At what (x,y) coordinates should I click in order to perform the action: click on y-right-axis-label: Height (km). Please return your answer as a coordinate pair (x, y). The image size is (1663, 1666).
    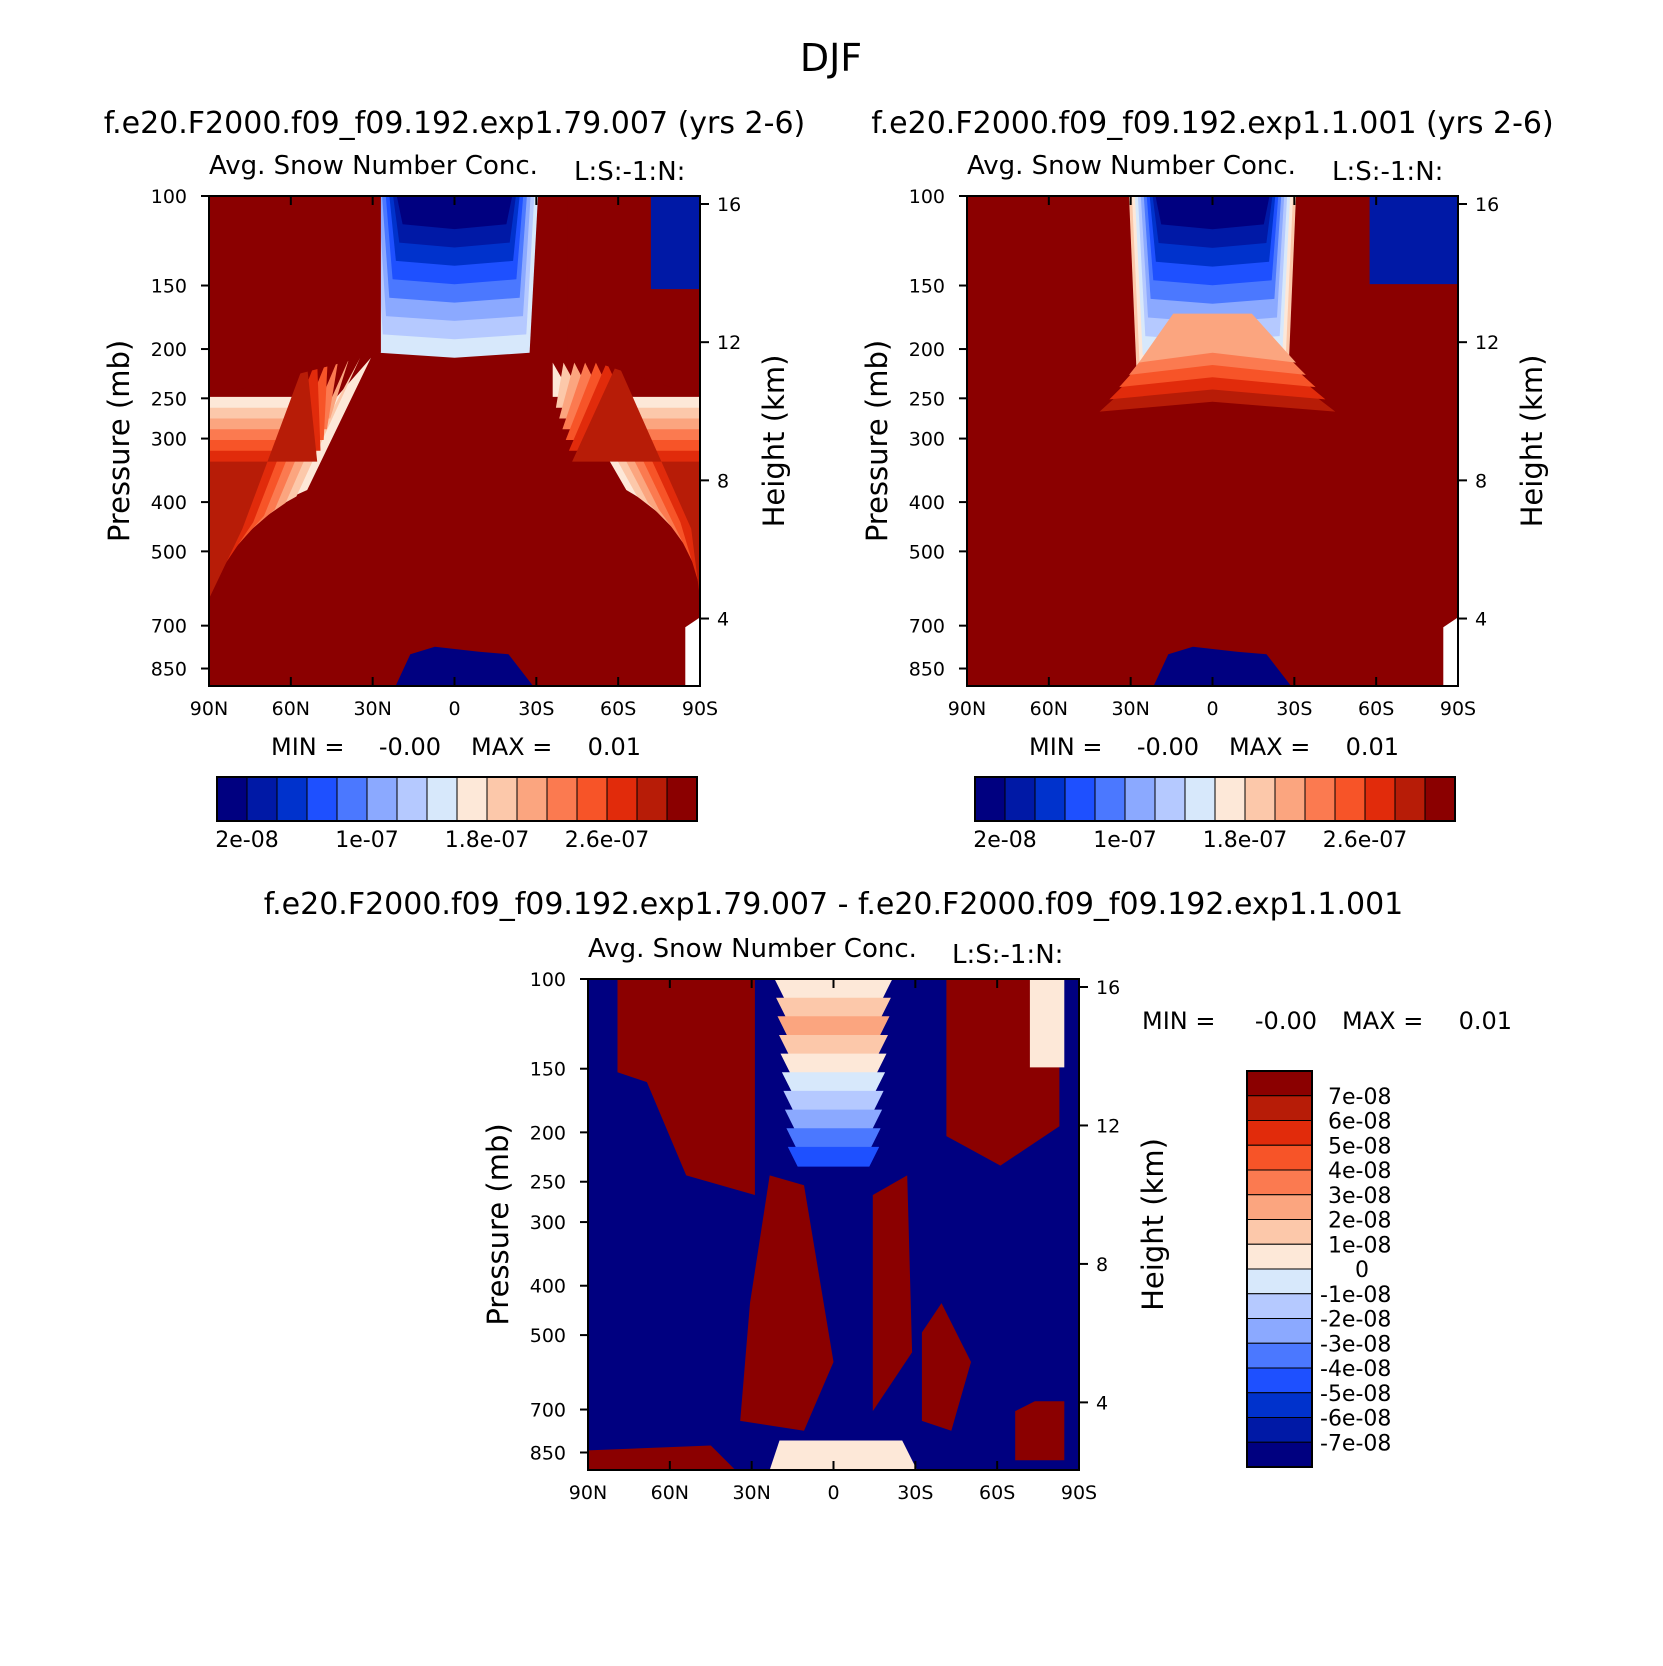
    Looking at the image, I should click on (774, 441).